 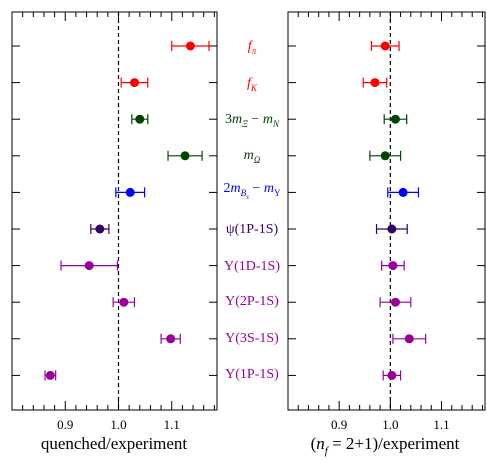 What do you see at coordinates (385, 445) in the screenshot?
I see `right-x-axis-label: (nf = 2+1)/experiment` at bounding box center [385, 445].